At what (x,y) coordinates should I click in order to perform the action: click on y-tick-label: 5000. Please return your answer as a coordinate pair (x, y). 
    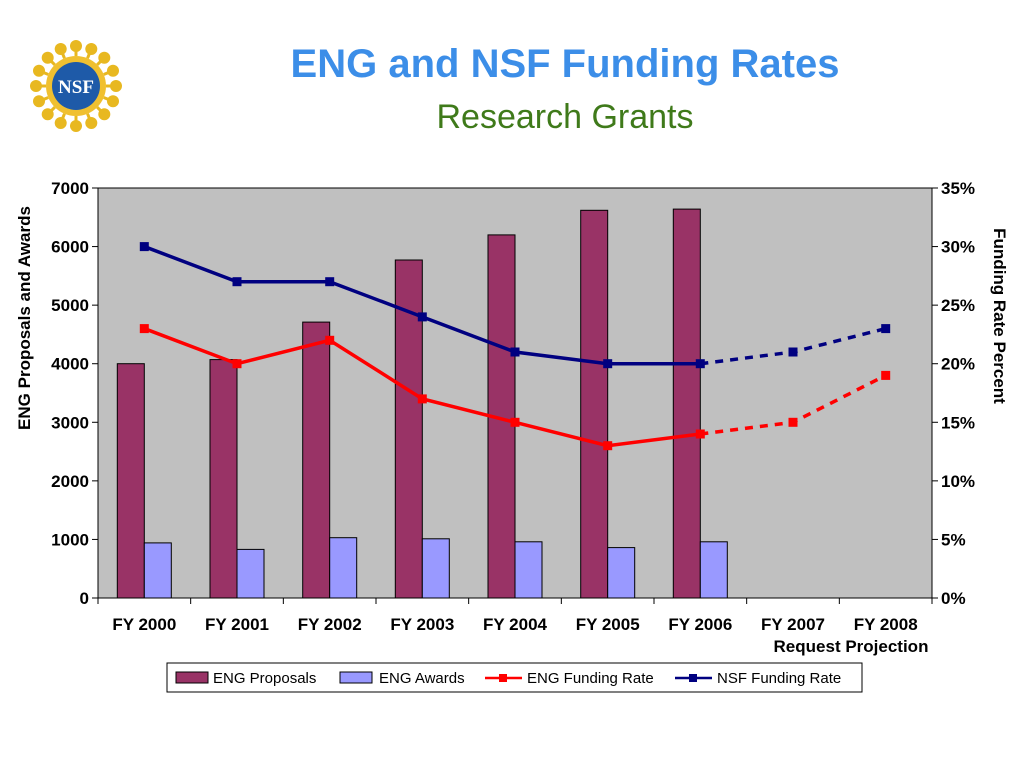
    Looking at the image, I should click on (70, 305).